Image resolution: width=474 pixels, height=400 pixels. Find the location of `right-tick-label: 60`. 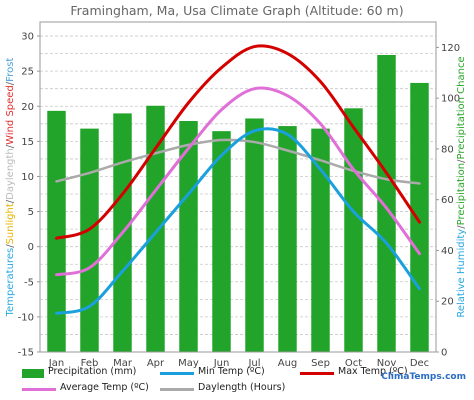

right-tick-label: 60 is located at coordinates (447, 200).